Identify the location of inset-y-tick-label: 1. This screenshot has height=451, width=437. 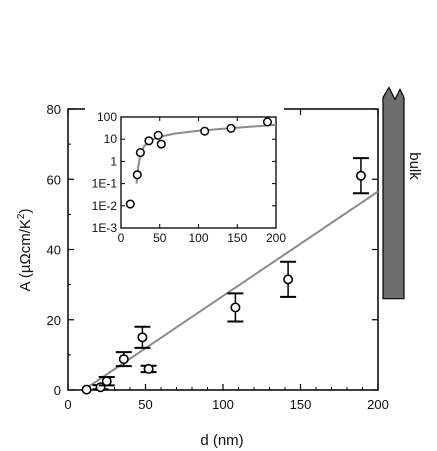
(113, 161).